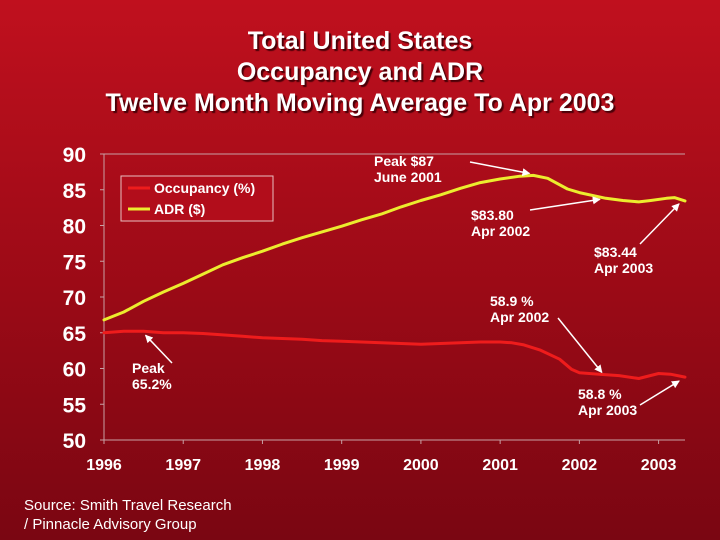 The height and width of the screenshot is (540, 720). I want to click on x-tick-label: 2003, so click(659, 465).